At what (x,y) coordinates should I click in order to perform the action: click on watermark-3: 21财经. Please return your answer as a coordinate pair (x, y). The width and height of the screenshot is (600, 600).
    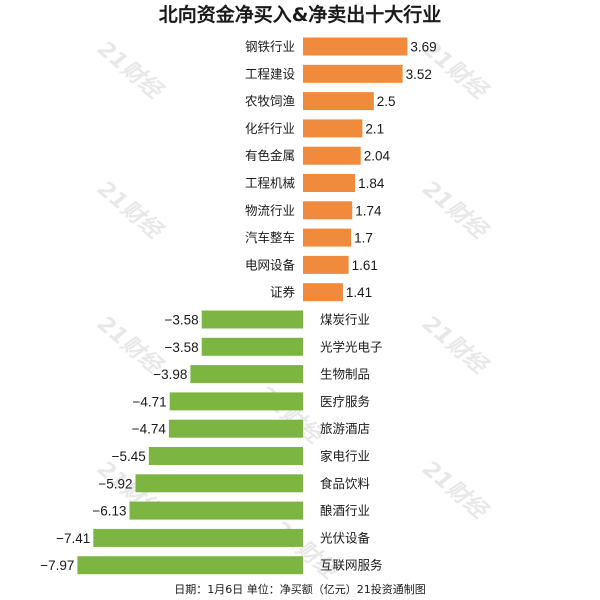
    Looking at the image, I should click on (131, 211).